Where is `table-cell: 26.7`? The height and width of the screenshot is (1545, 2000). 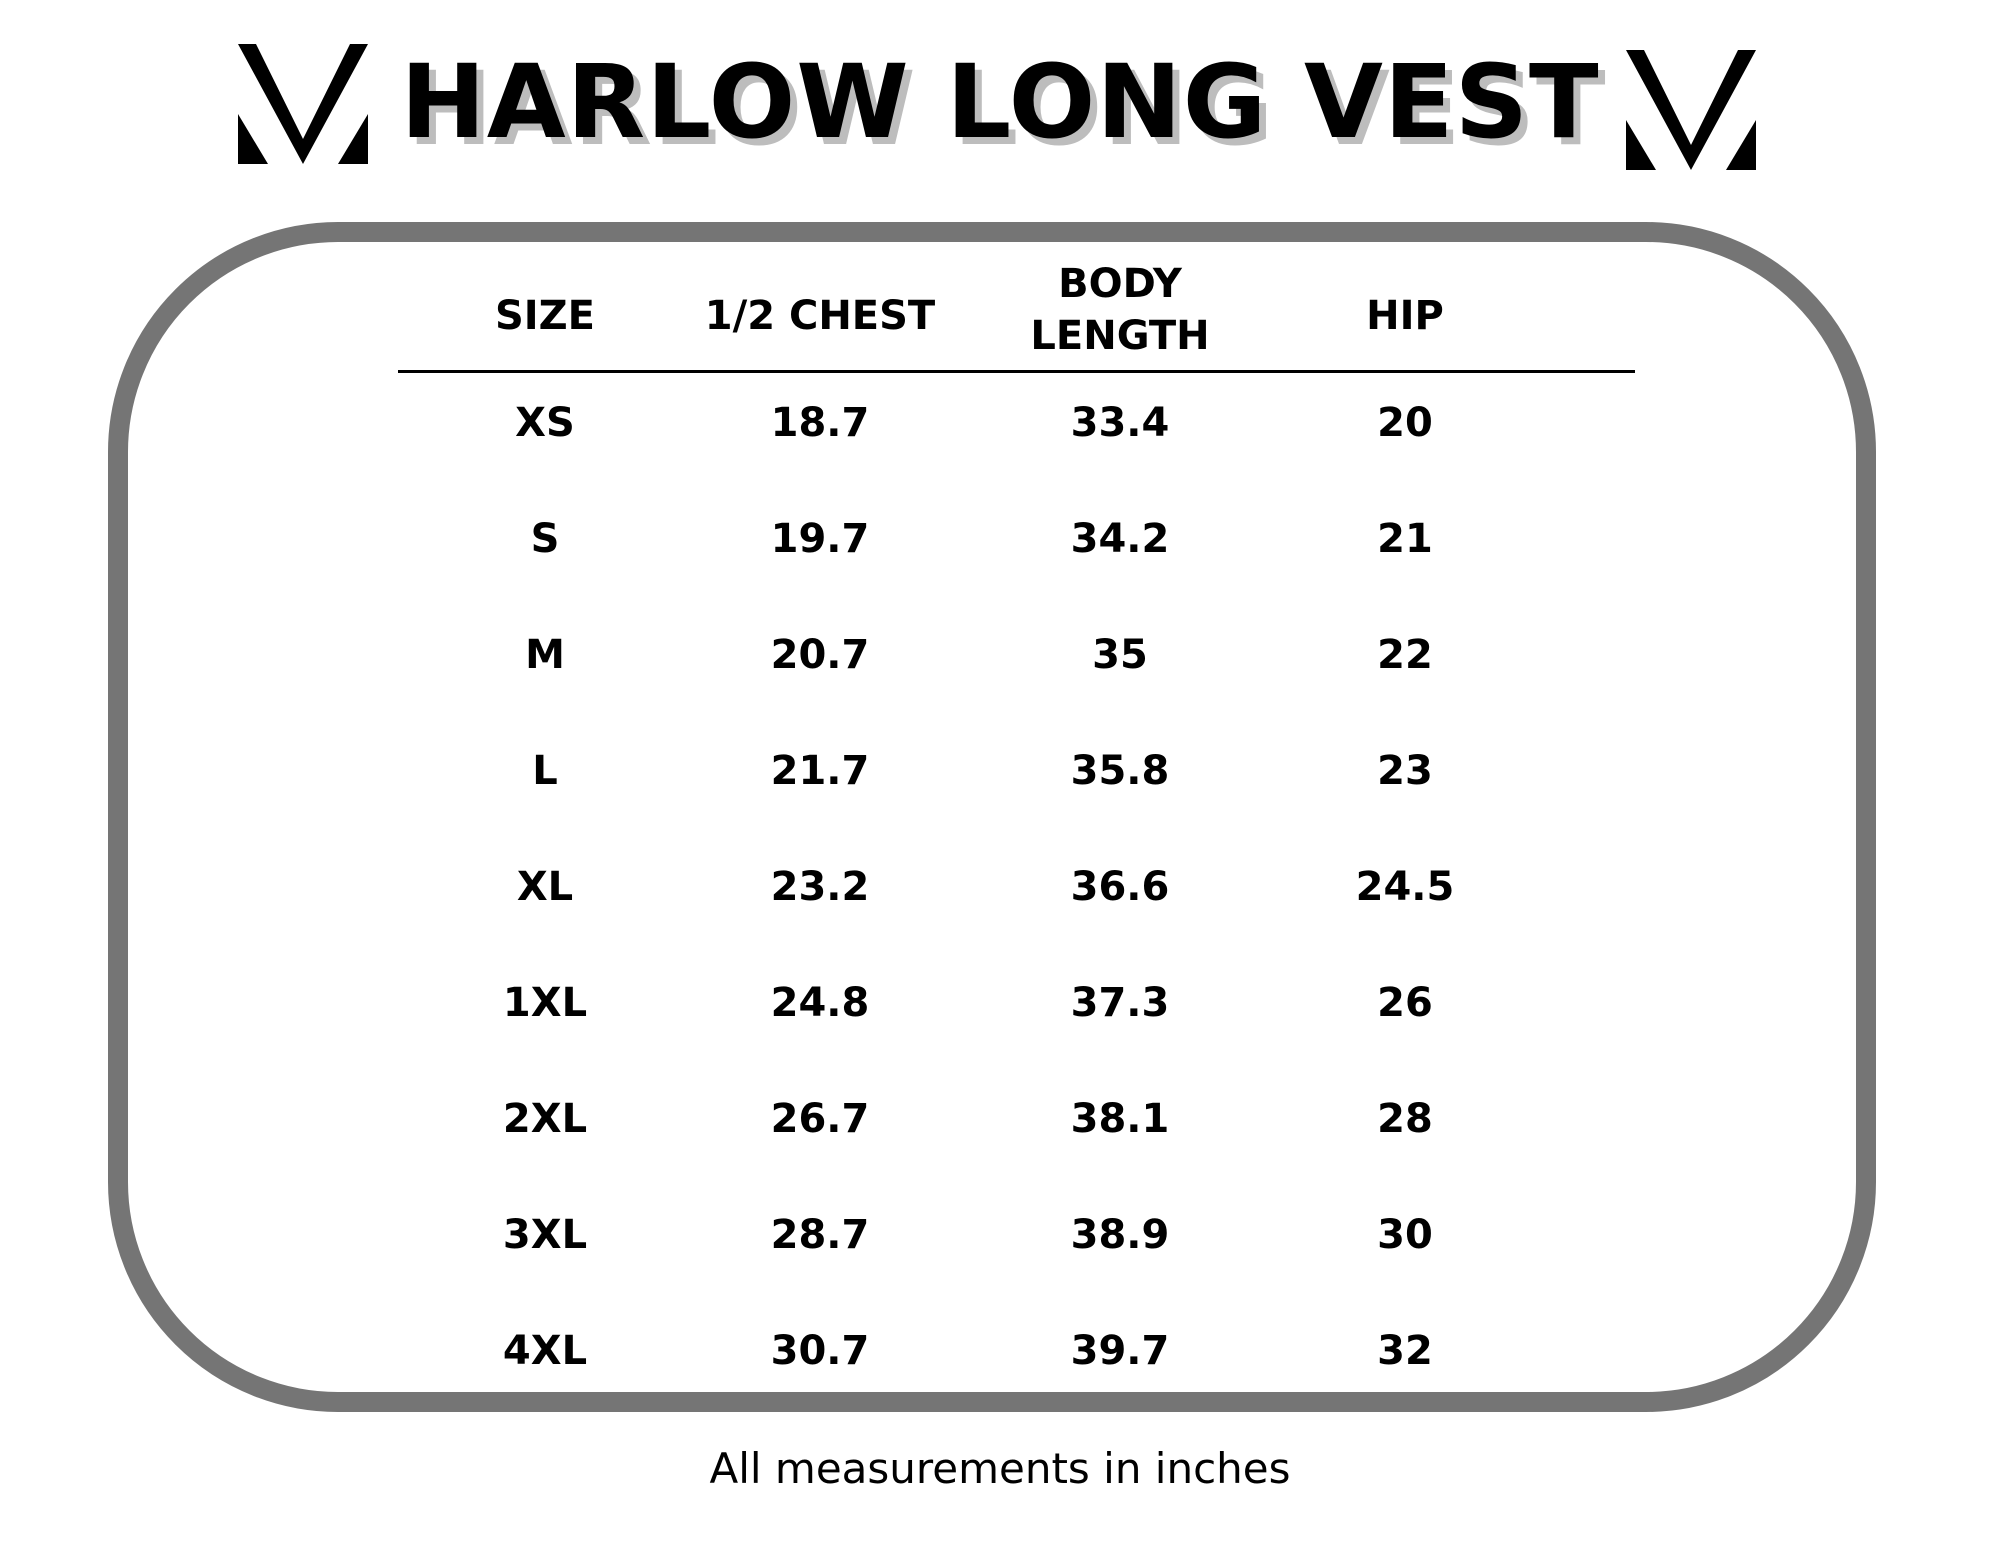
table-cell: 26.7 is located at coordinates (820, 1119).